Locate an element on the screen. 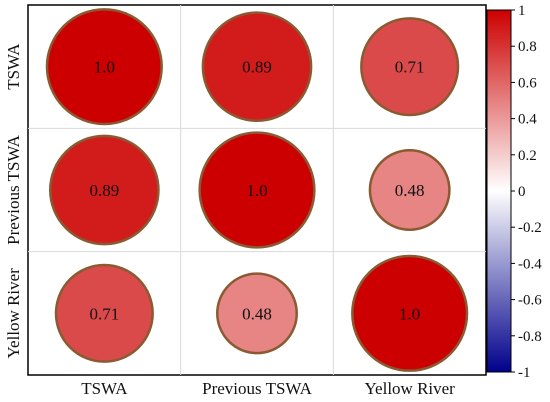 Image resolution: width=550 pixels, height=402 pixels. colorbar-tick-label: -0.4 is located at coordinates (530, 264).